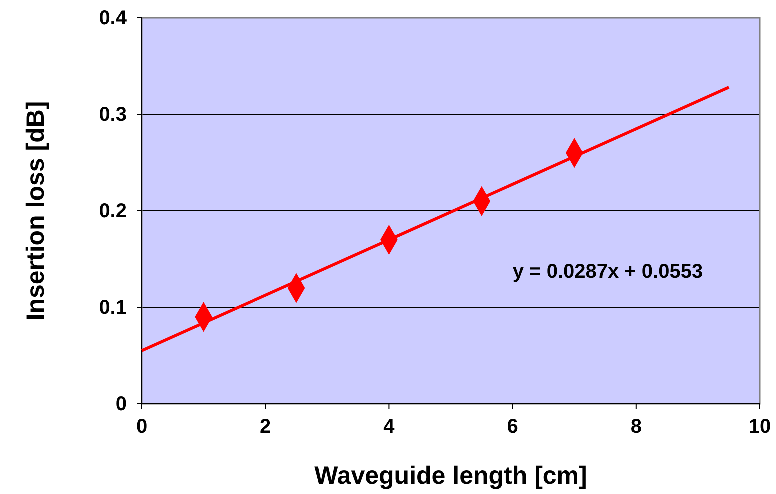 The width and height of the screenshot is (776, 494). I want to click on x-tick-label: 2, so click(266, 427).